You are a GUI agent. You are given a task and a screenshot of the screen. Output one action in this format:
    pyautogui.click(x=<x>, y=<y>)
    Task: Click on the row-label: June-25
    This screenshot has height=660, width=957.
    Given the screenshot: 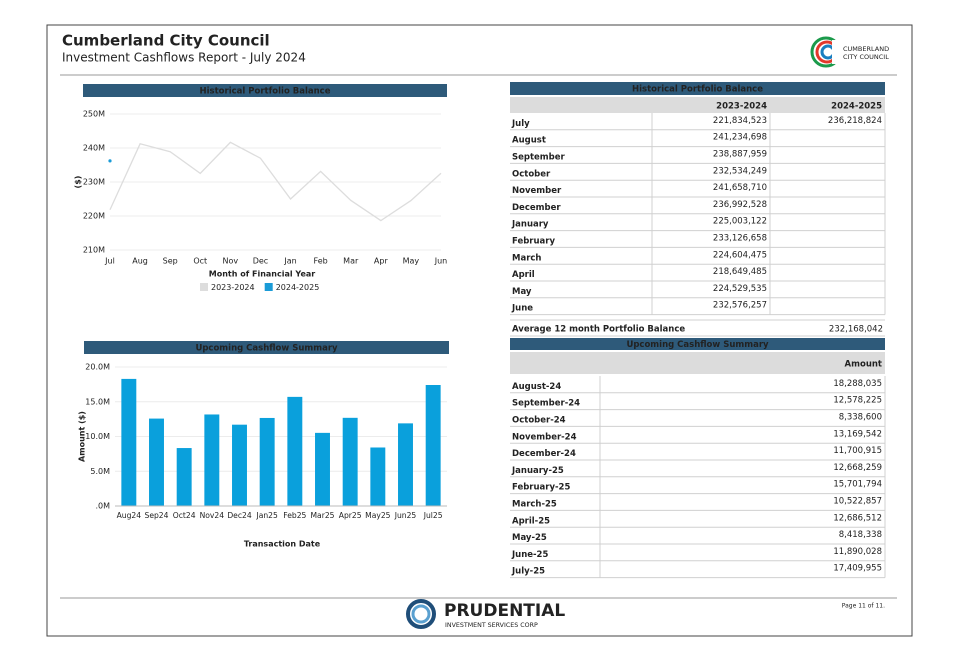 What is the action you would take?
    pyautogui.click(x=529, y=555)
    